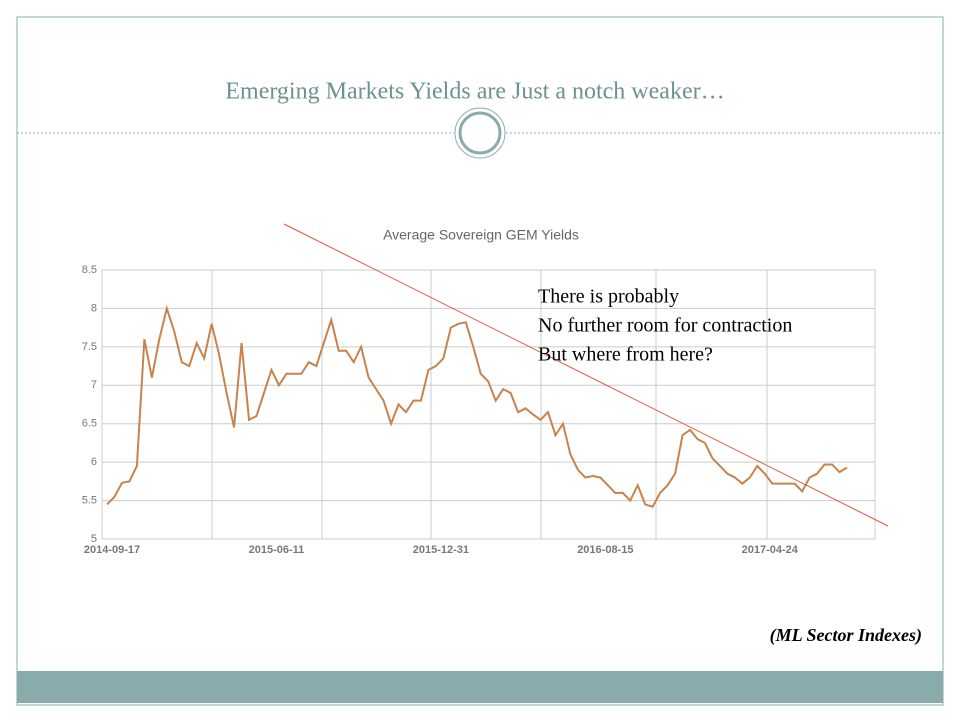 The image size is (960, 720). I want to click on y-tick-label: 5, so click(94, 539).